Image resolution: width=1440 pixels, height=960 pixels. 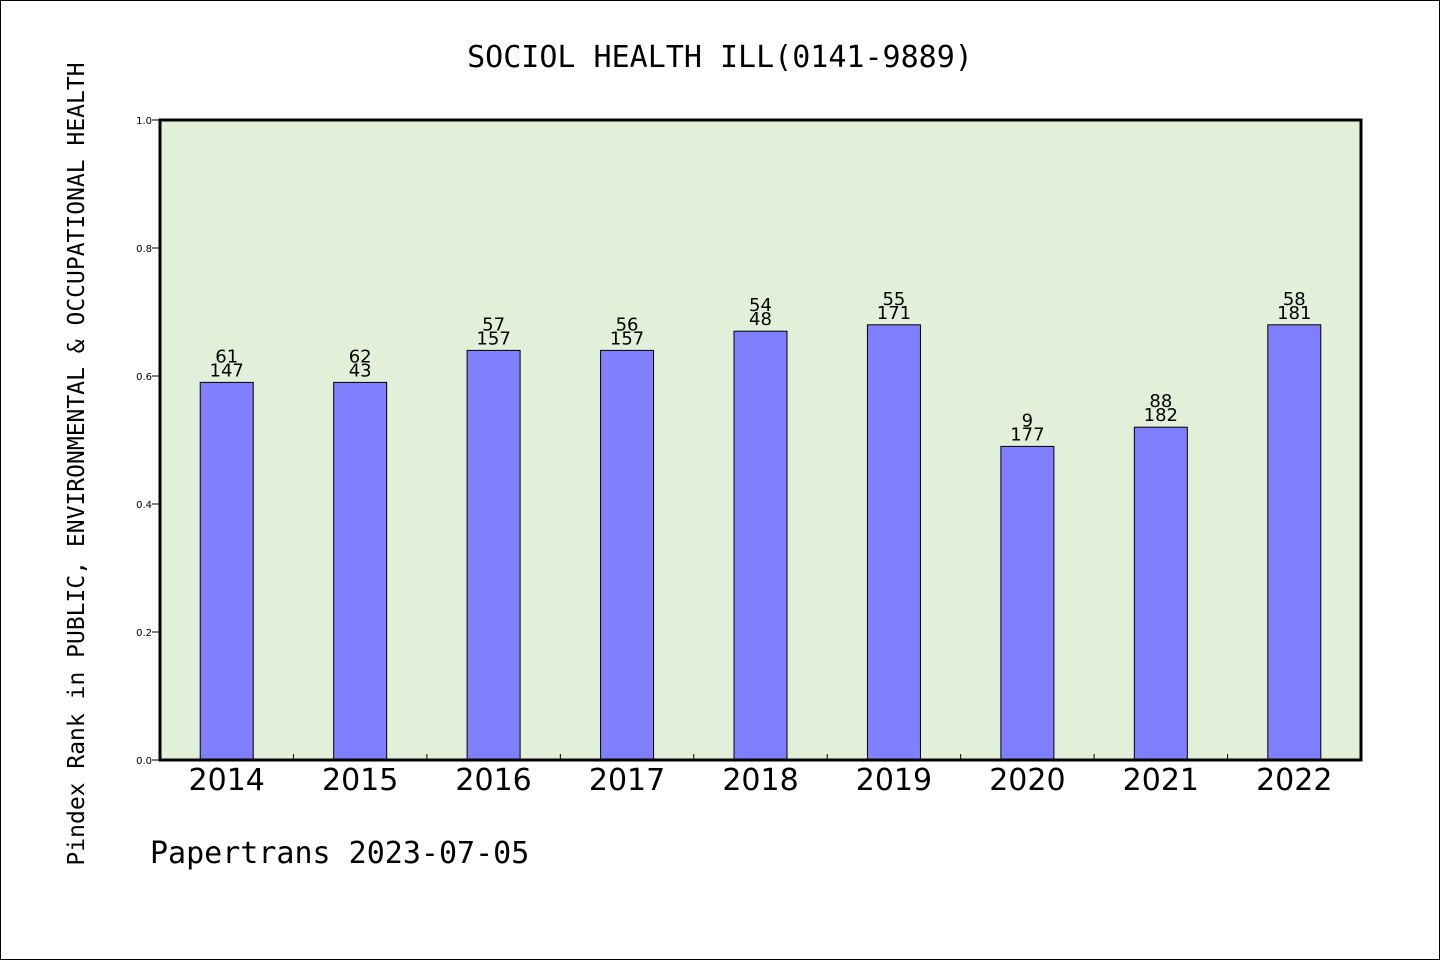 I want to click on y-tick-label: 0.0, so click(x=144, y=761).